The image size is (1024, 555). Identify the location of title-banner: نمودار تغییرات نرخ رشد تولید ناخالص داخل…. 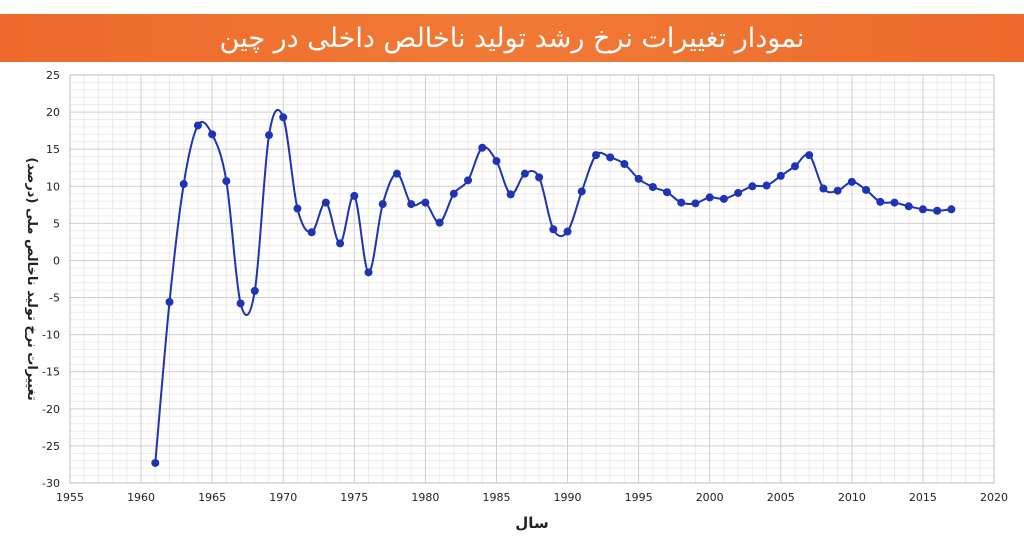
(512, 38).